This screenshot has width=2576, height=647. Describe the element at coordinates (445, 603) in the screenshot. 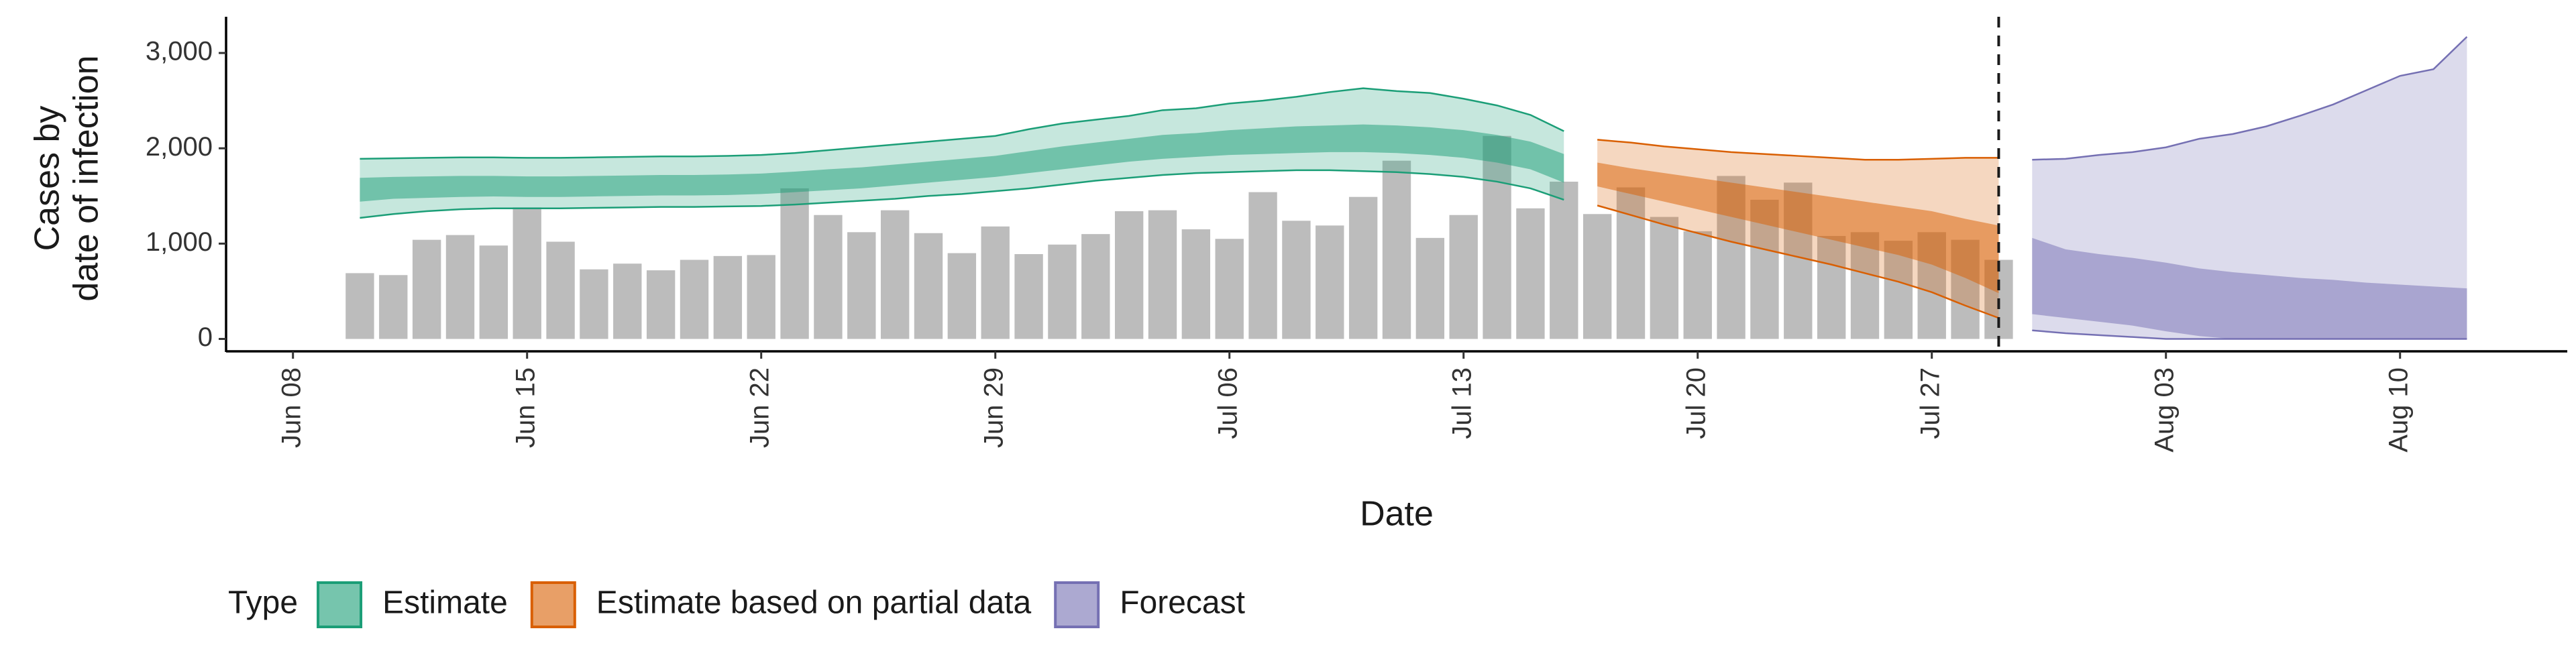

I see `legend-label: Estimate` at that location.